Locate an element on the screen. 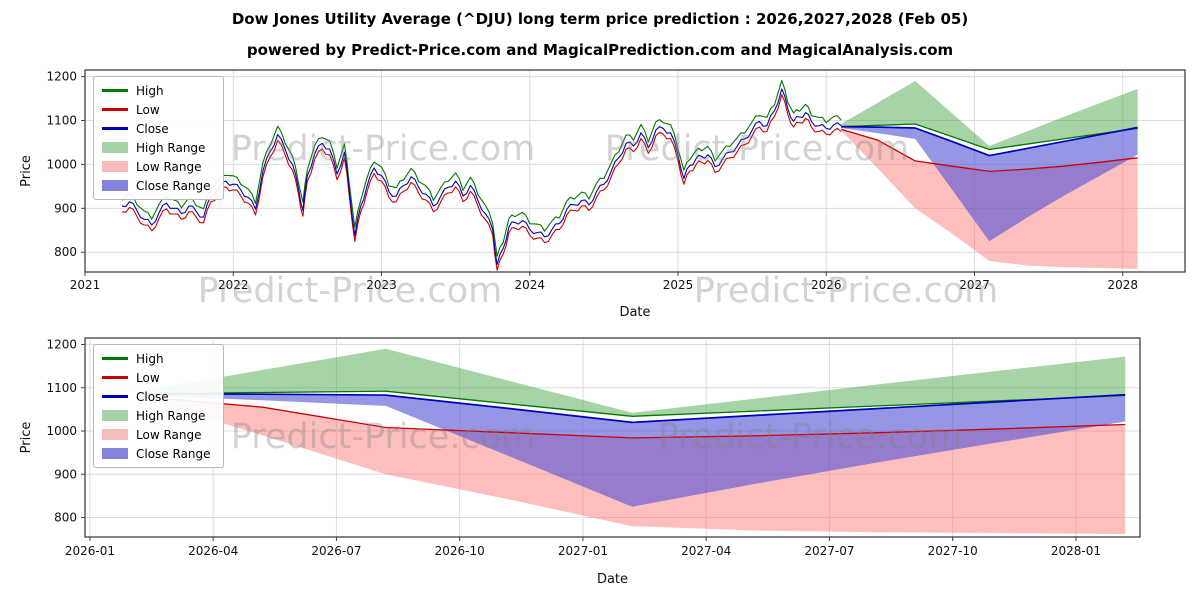 This screenshot has width=1200, height=600. x-tick-label: 2027-01 is located at coordinates (583, 551).